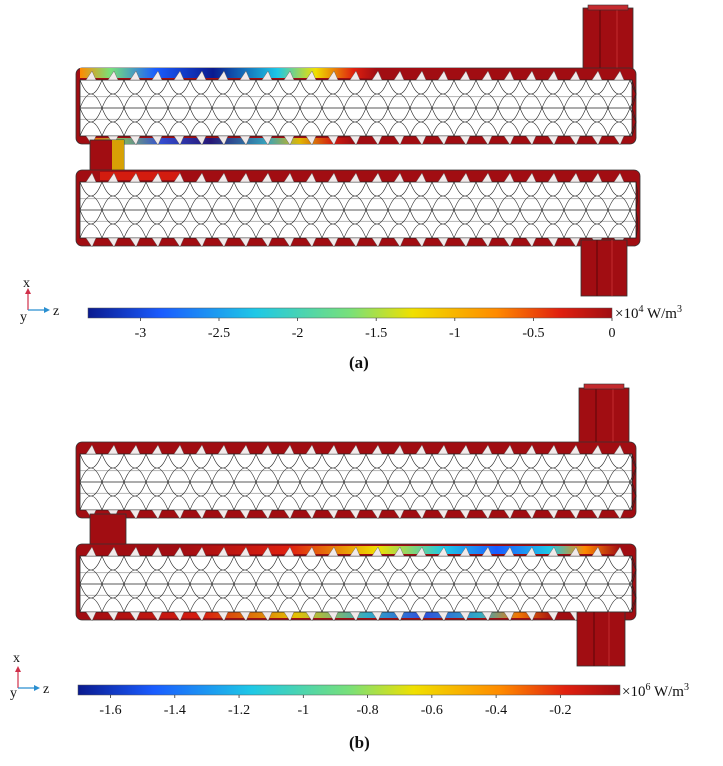  What do you see at coordinates (367, 710) in the screenshot?
I see `colorbar-tick-label: -0.8` at bounding box center [367, 710].